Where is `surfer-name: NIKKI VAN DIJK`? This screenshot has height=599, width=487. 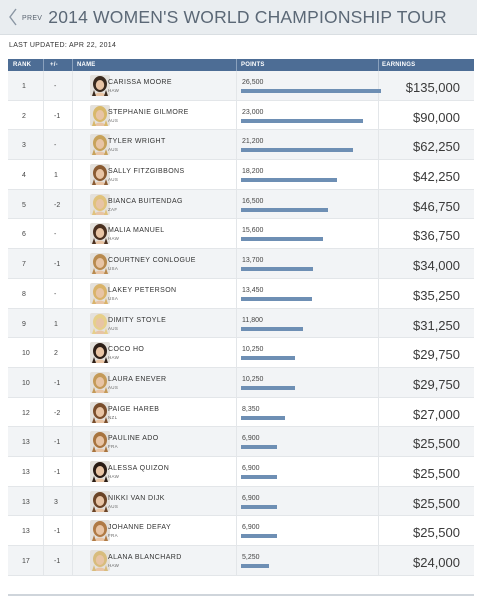 surfer-name: NIKKI VAN DIJK is located at coordinates (136, 498).